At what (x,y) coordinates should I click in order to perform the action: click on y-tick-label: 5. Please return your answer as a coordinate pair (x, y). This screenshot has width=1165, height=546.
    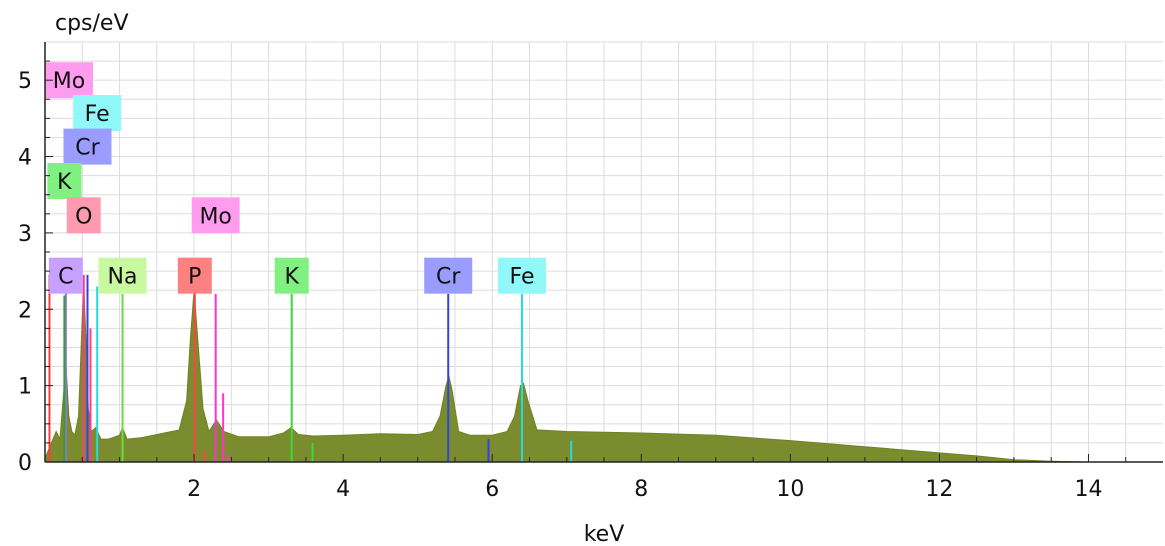
    Looking at the image, I should click on (25, 81).